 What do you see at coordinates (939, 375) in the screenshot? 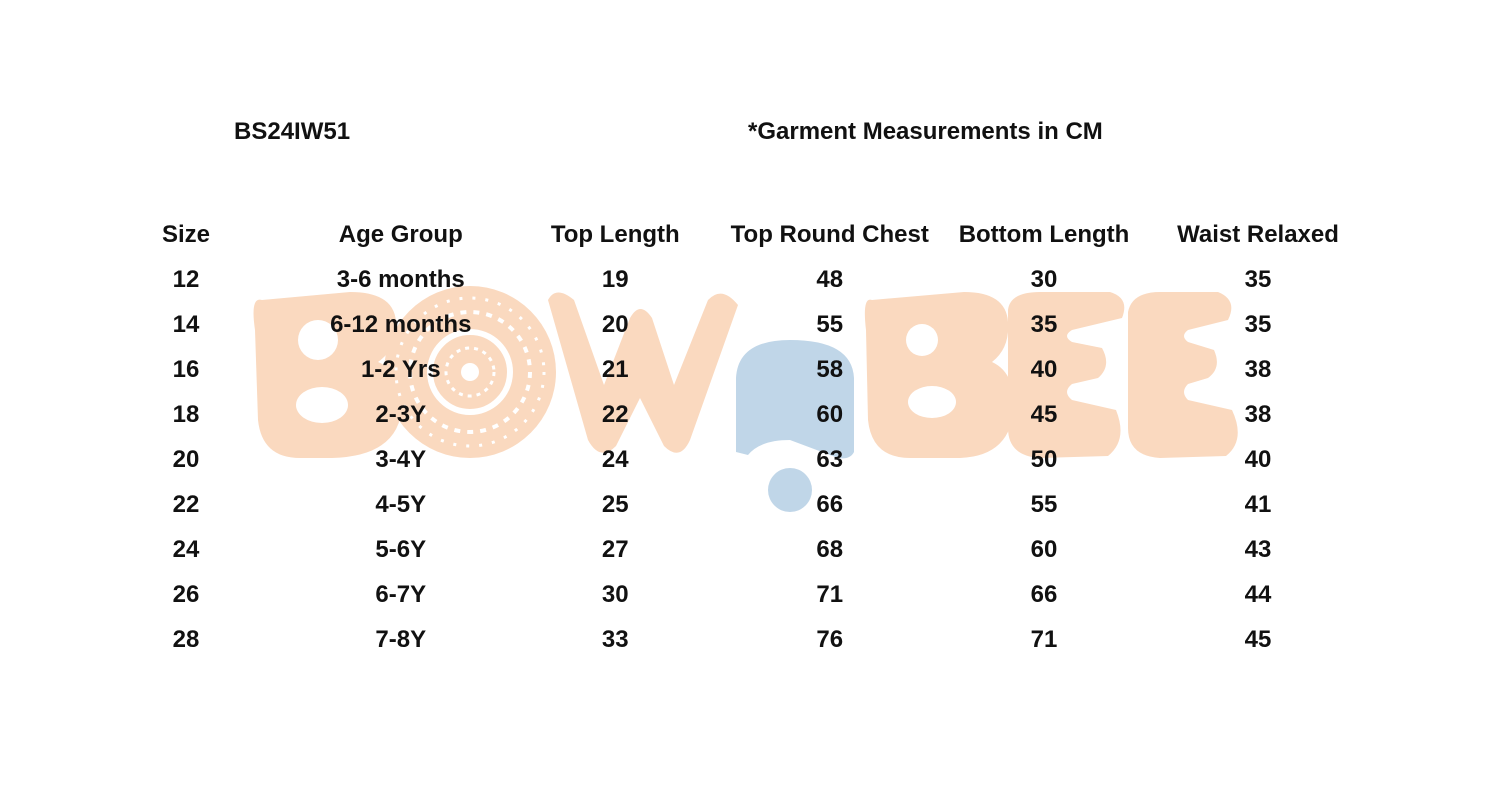
I see `watermark-letter-b2` at bounding box center [939, 375].